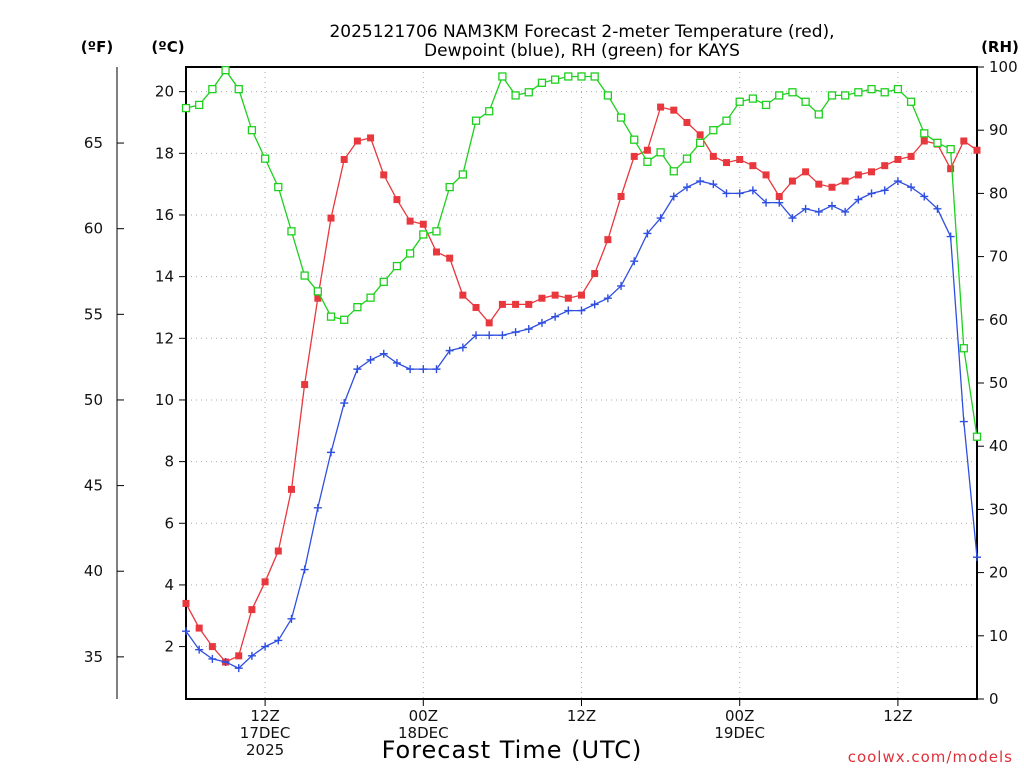 This screenshot has height=768, width=1024. I want to click on x-tick-label: 00Z, so click(423, 716).